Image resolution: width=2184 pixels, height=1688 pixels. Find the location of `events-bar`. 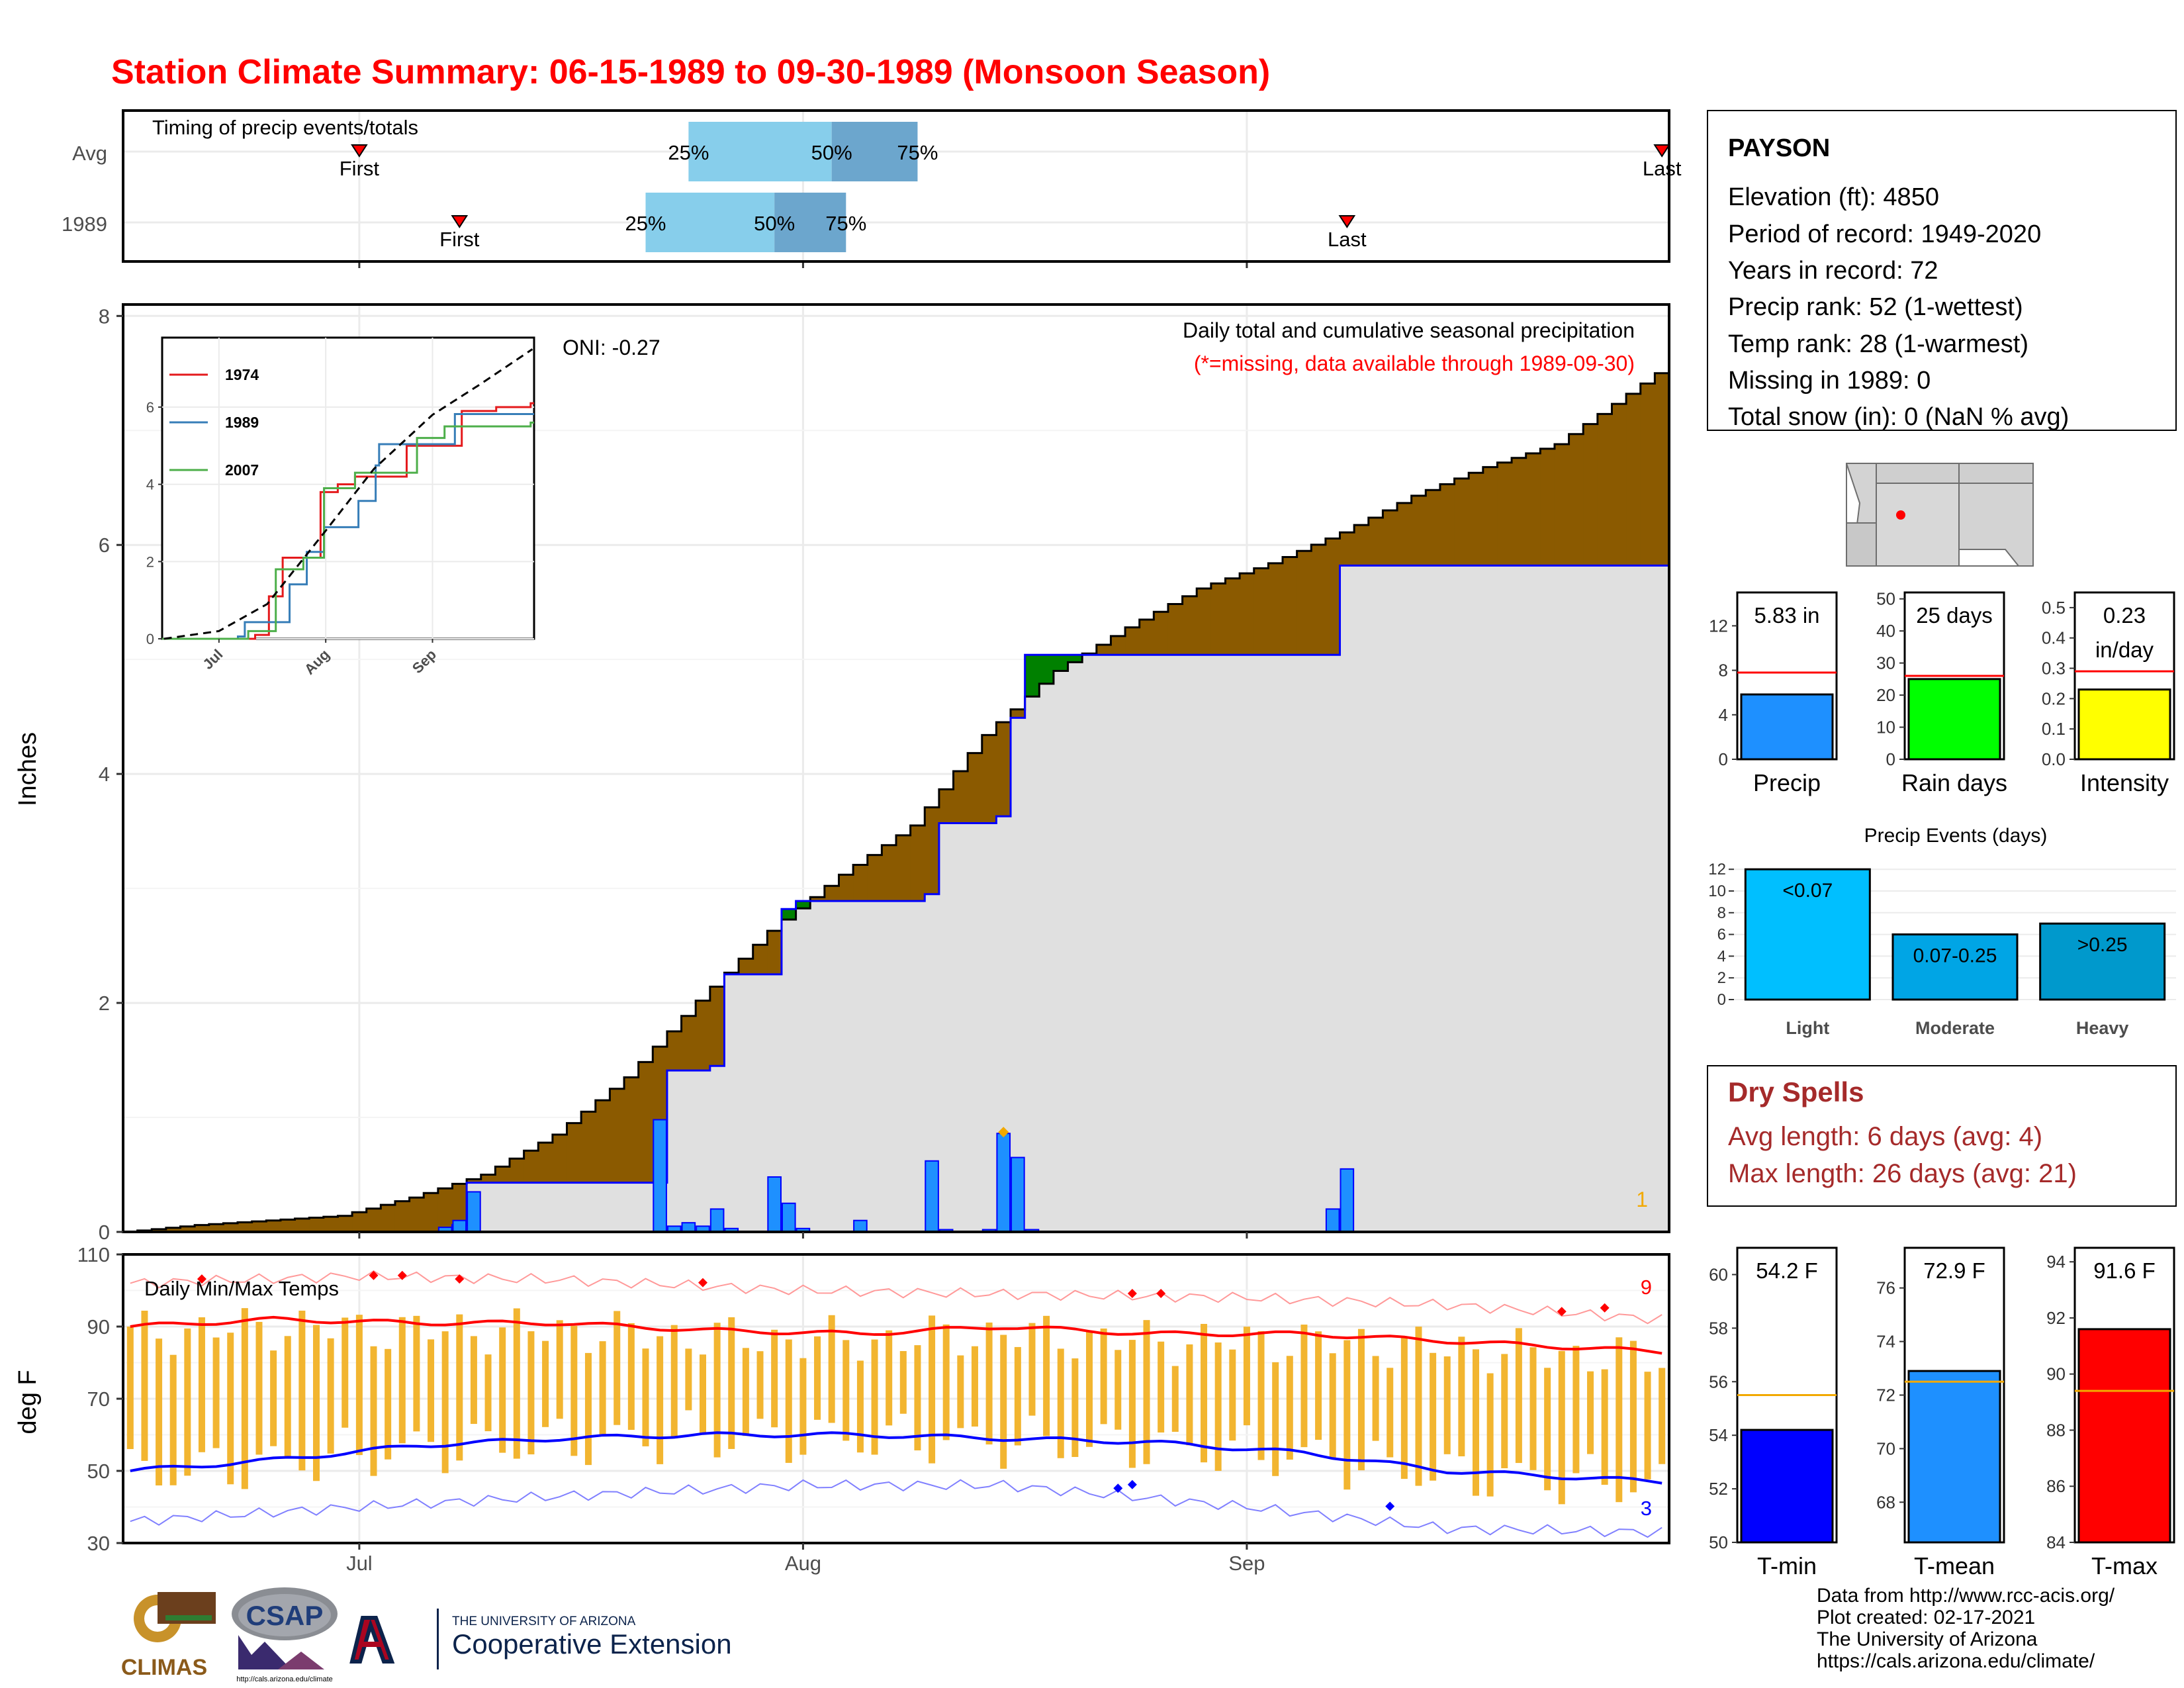

events-bar is located at coordinates (1807, 934).